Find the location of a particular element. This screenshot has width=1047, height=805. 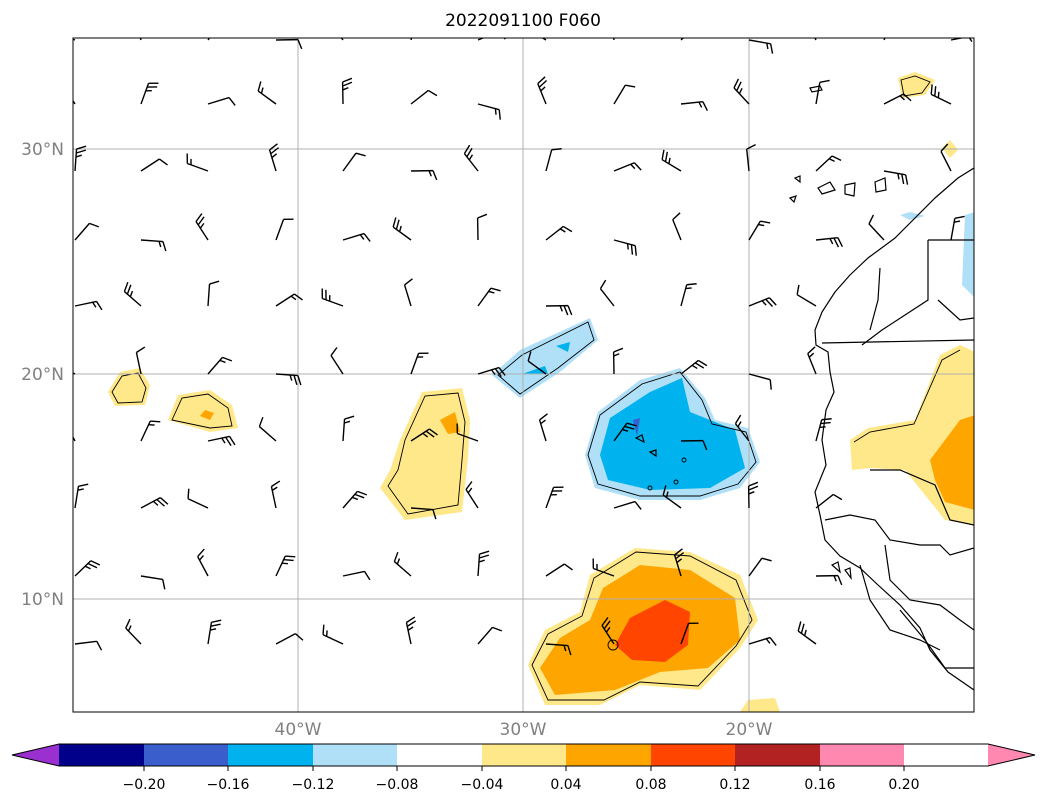

colorbar-label-1: −0.20 is located at coordinates (144, 785).